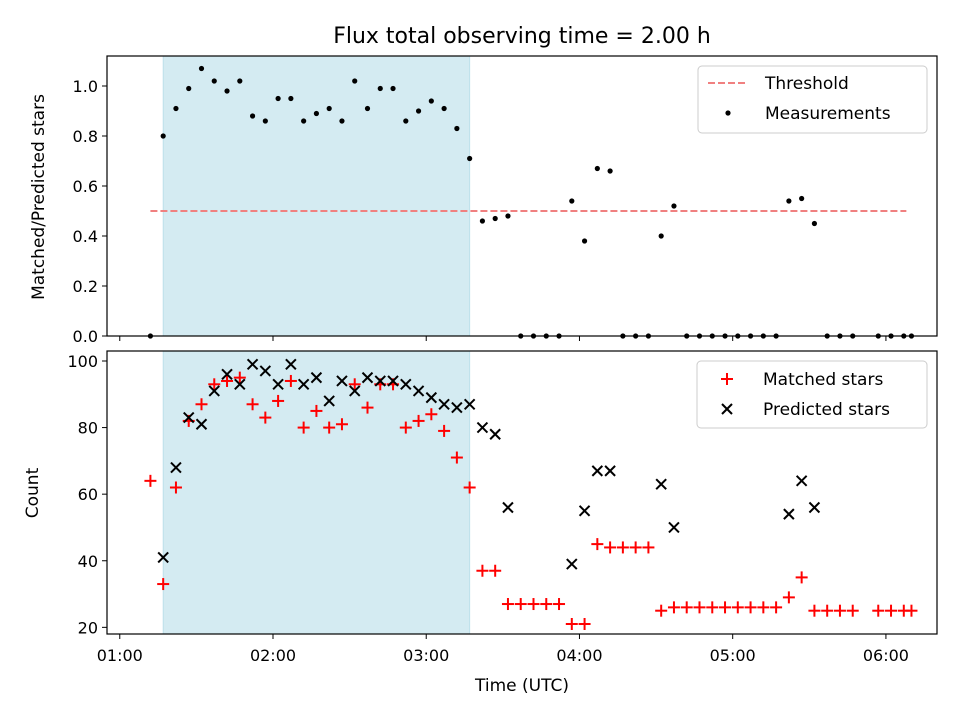  I want to click on legend-predicted-label: Predicted stars, so click(826, 410).